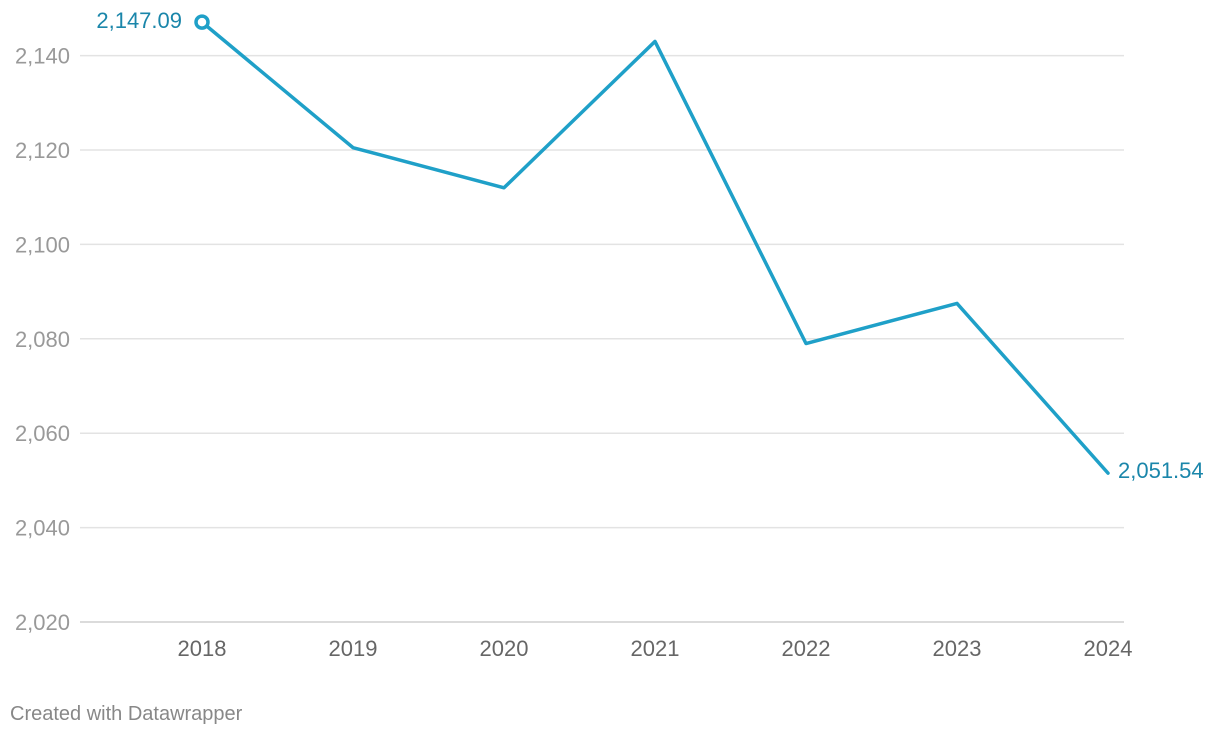 This screenshot has height=738, width=1220. Describe the element at coordinates (353, 648) in the screenshot. I see `x-tick-label: 2019` at that location.